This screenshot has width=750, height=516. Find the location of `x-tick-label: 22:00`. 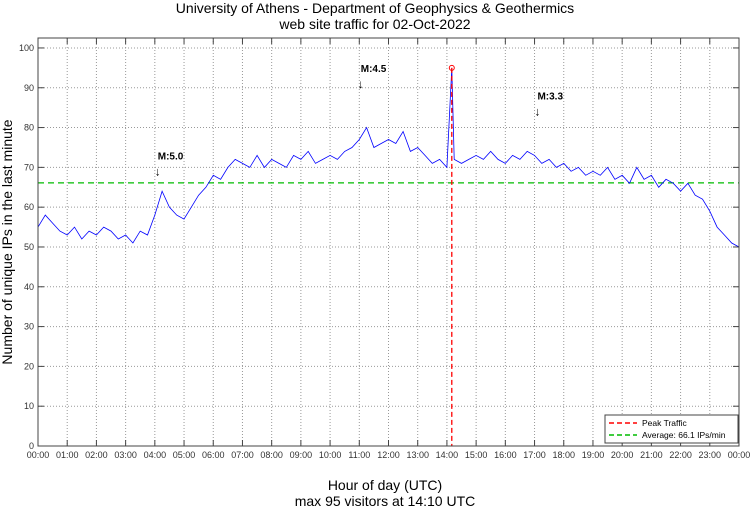

x-tick-label: 22:00 is located at coordinates (680, 455).